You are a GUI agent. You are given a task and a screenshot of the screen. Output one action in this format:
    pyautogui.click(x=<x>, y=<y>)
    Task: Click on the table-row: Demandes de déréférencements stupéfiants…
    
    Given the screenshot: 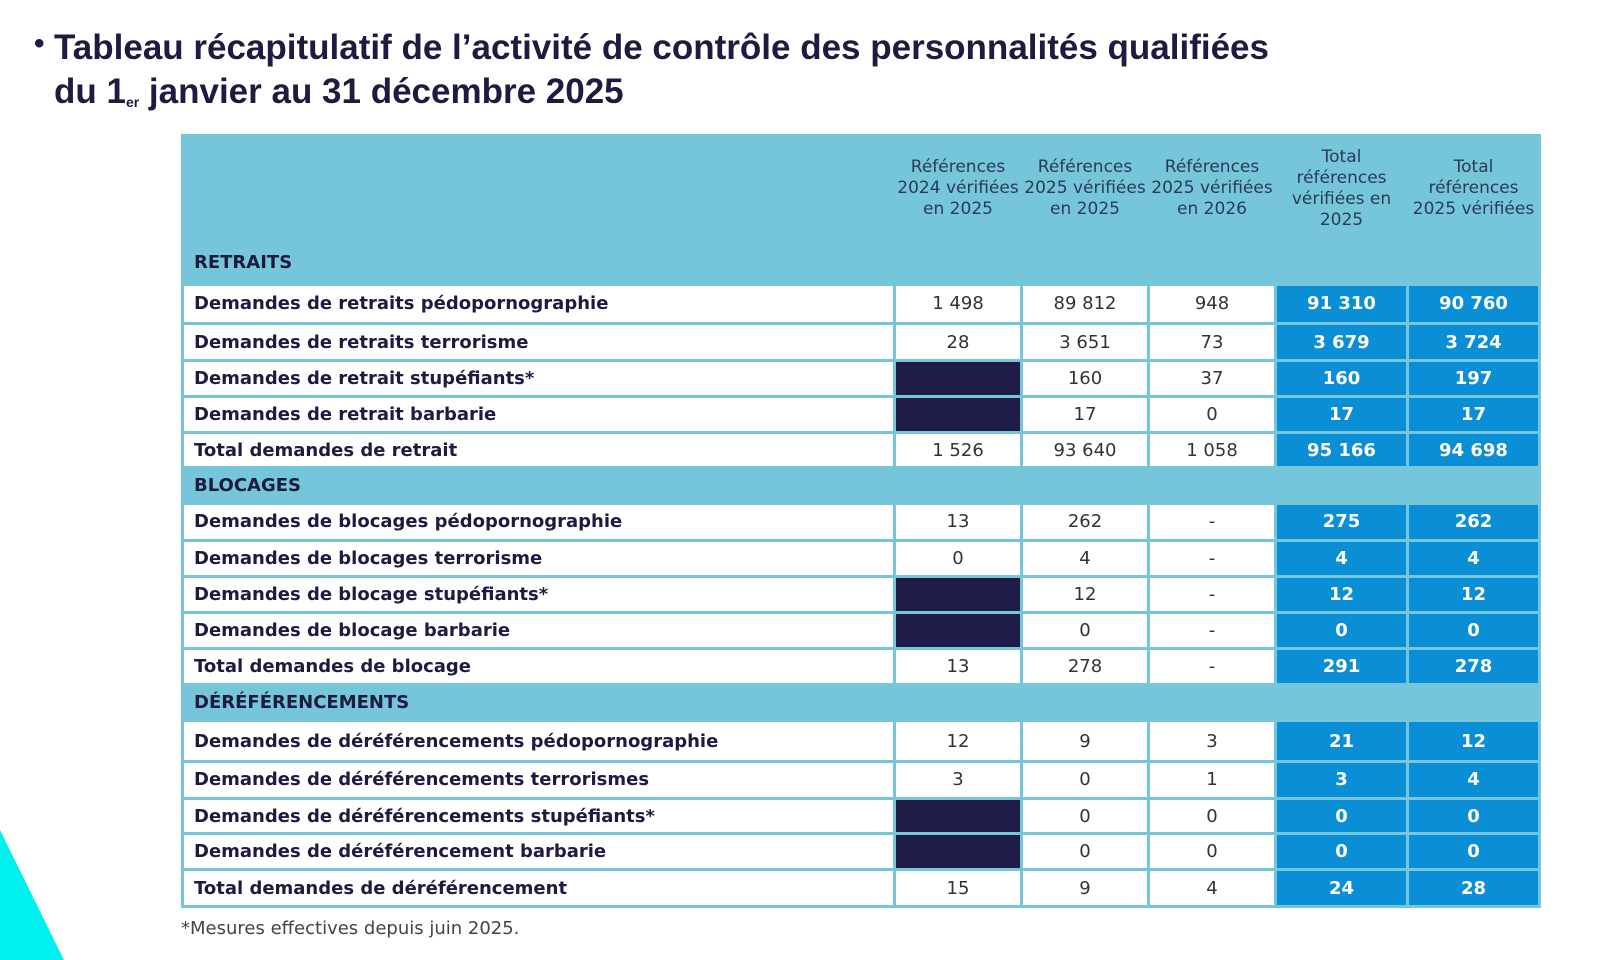 What is the action you would take?
    pyautogui.click(x=861, y=816)
    